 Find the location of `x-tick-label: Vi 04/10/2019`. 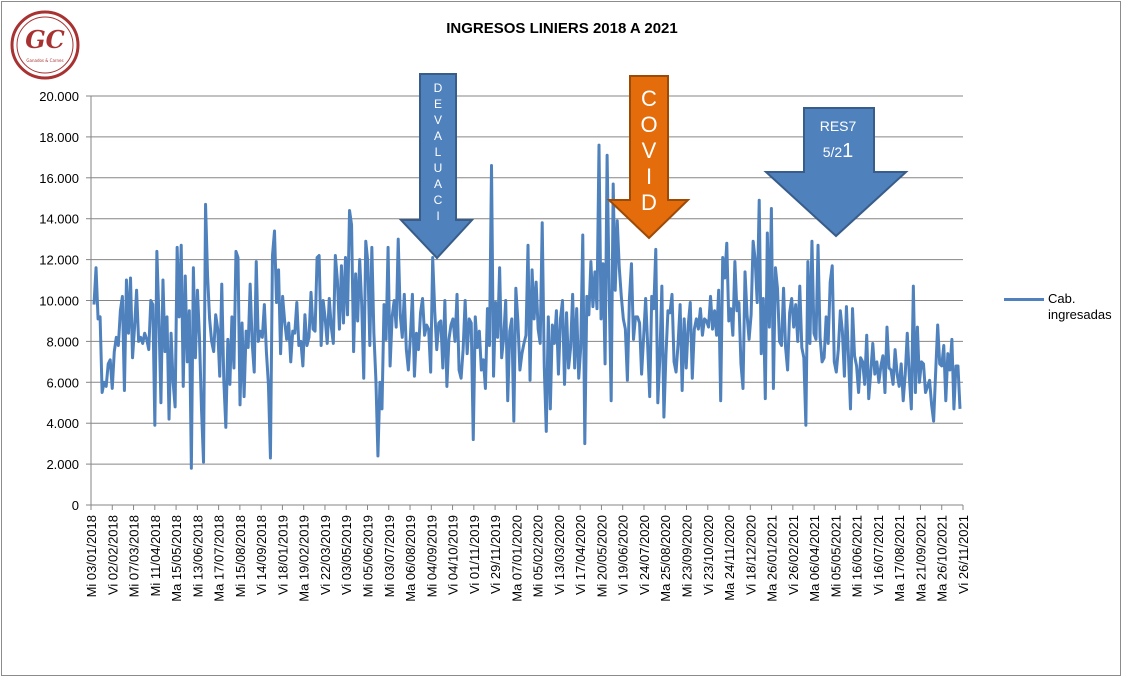

x-tick-label: Vi 04/10/2019 is located at coordinates (453, 555).